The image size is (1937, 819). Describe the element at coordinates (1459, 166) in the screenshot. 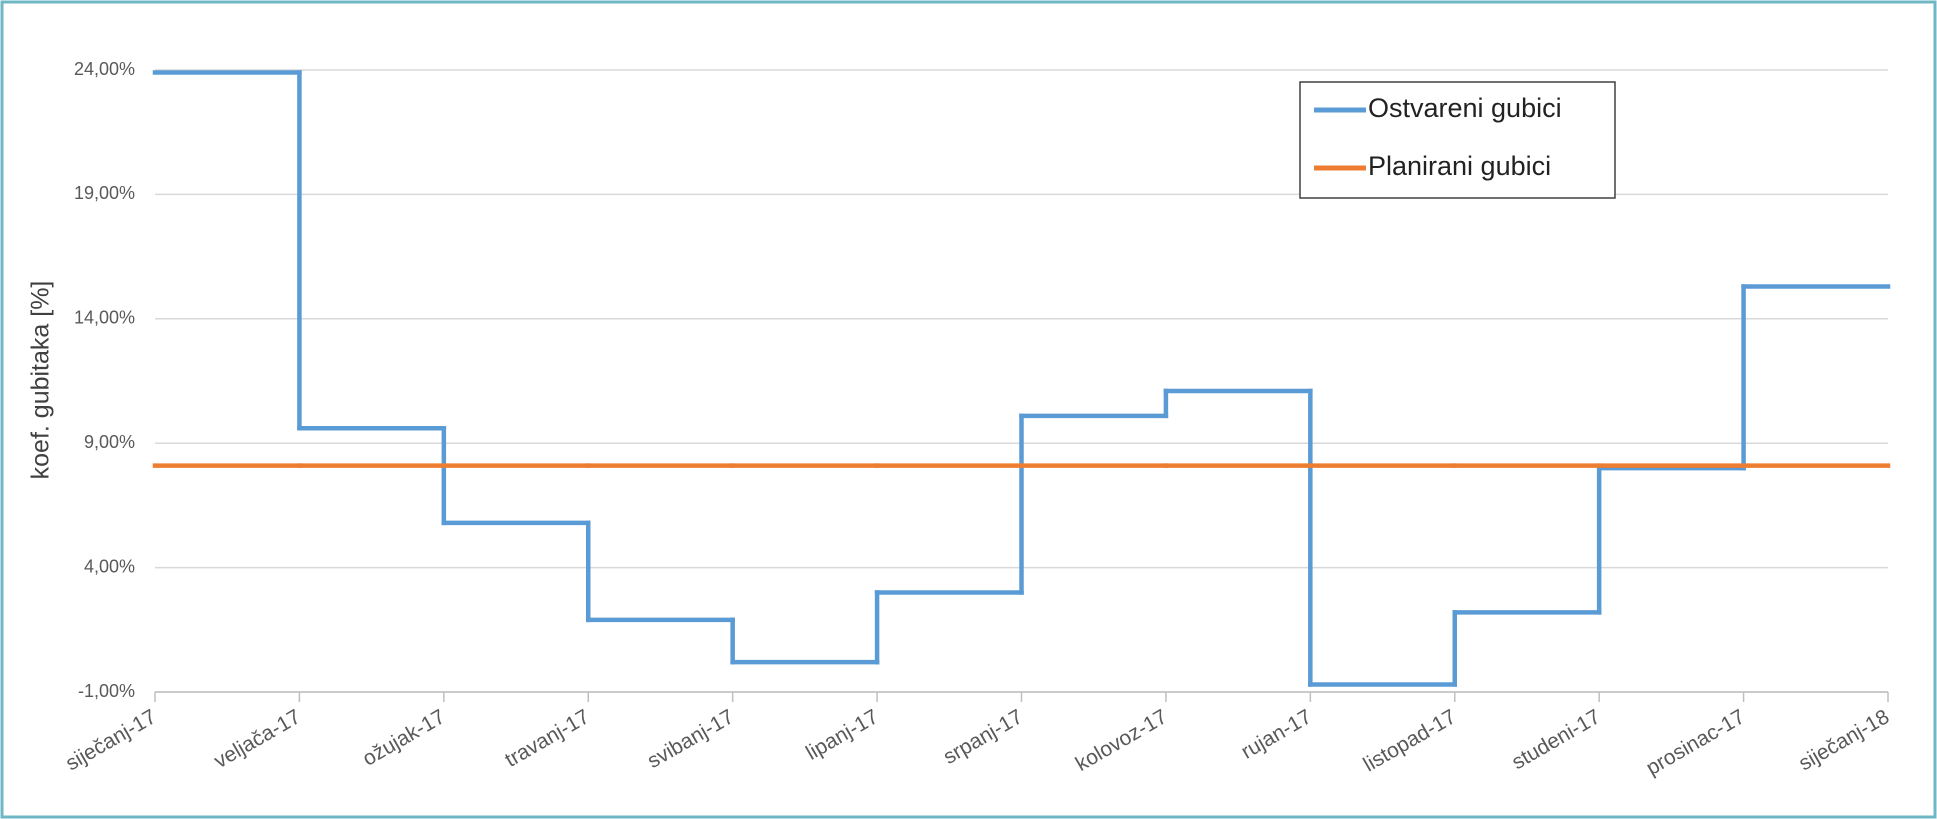

I see `legend-label: Planirani gubici` at that location.